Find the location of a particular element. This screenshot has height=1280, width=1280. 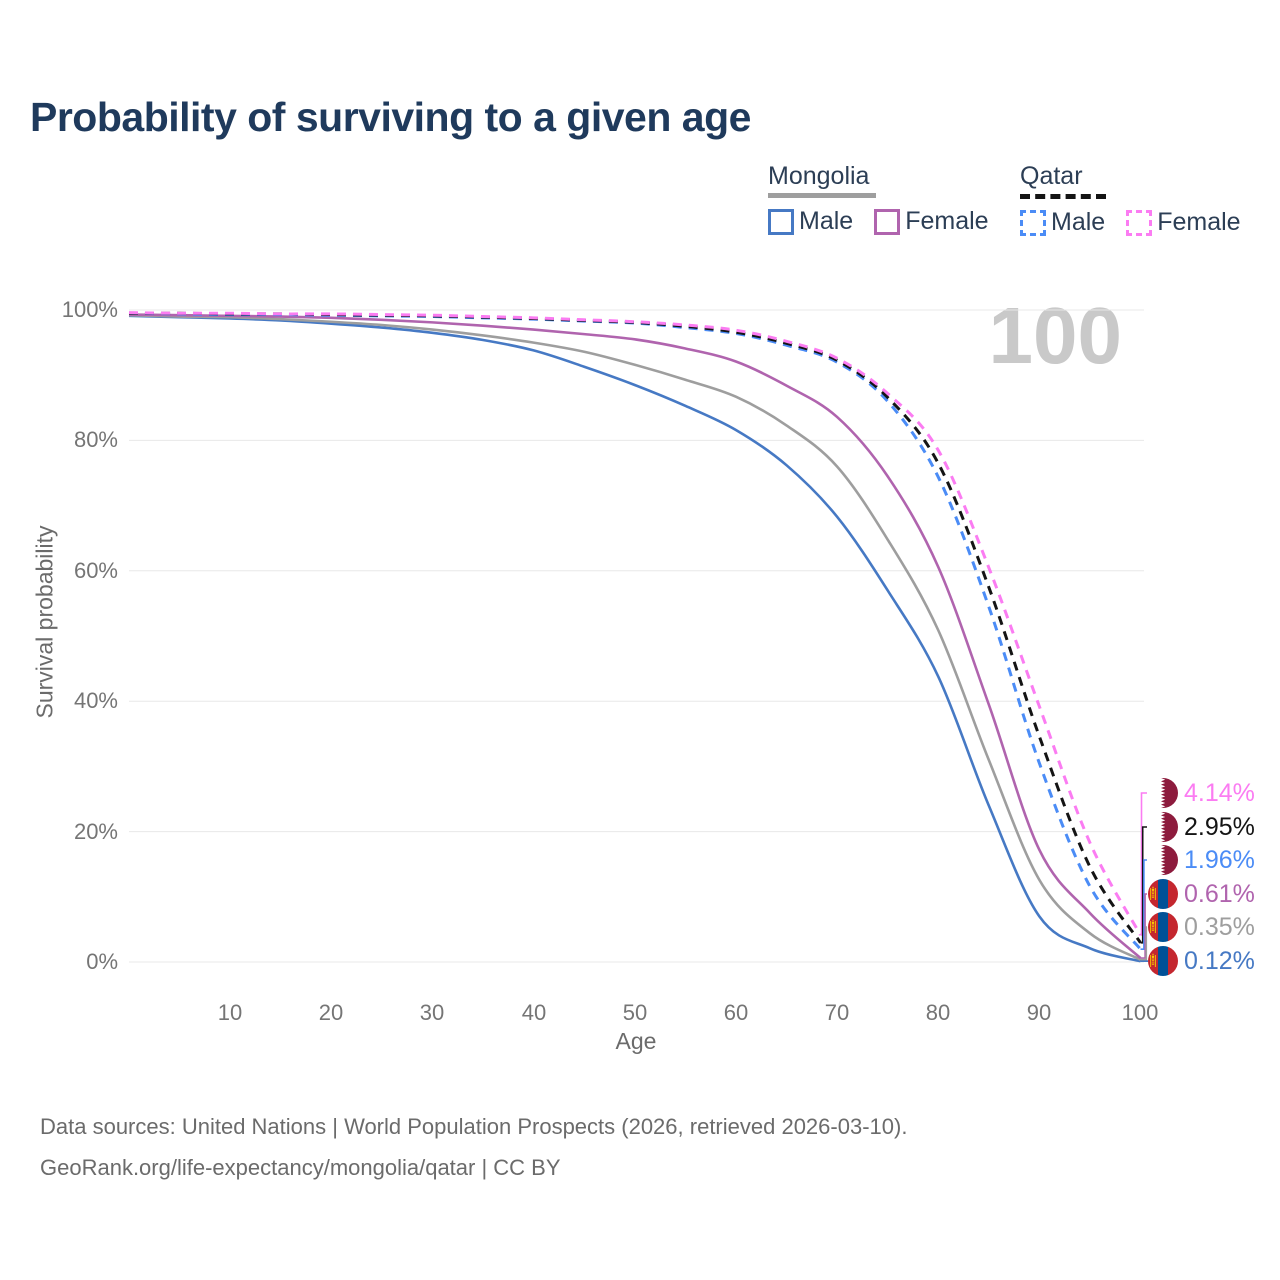

legend-solid-line-sample is located at coordinates (822, 195).